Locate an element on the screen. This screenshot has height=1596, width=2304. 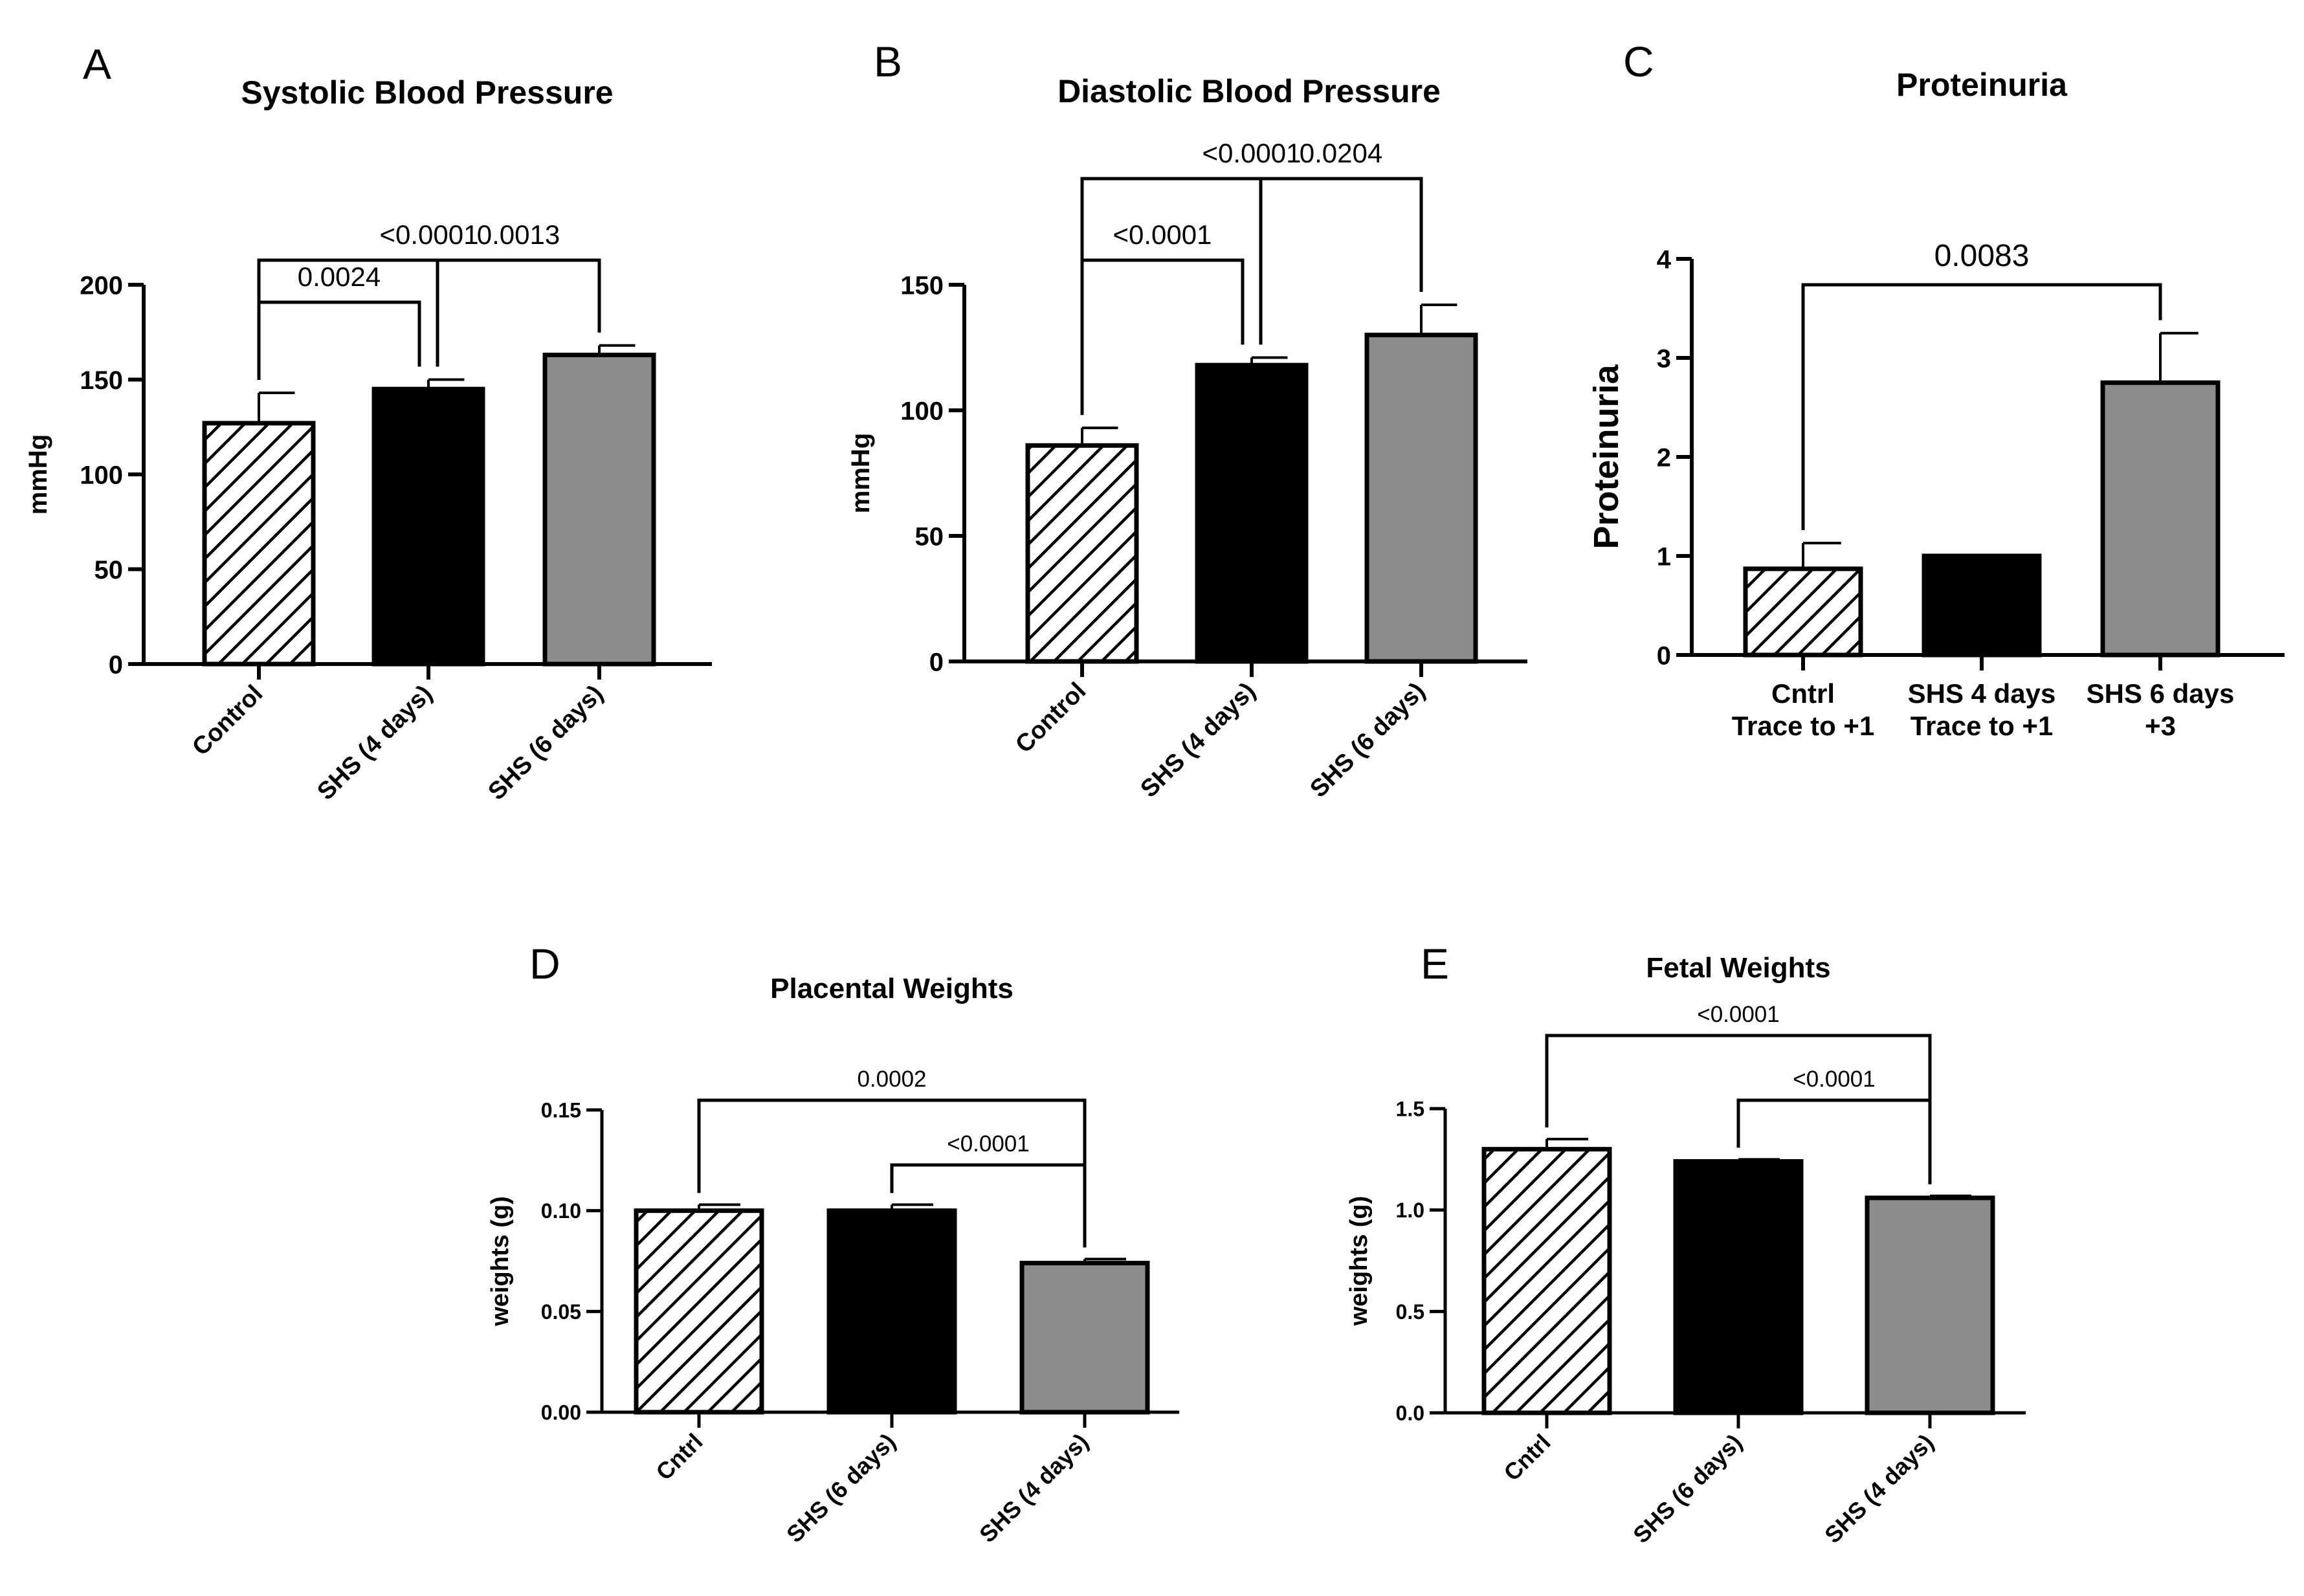
y-axis-label-c: Proteinuria is located at coordinates (1606, 456).